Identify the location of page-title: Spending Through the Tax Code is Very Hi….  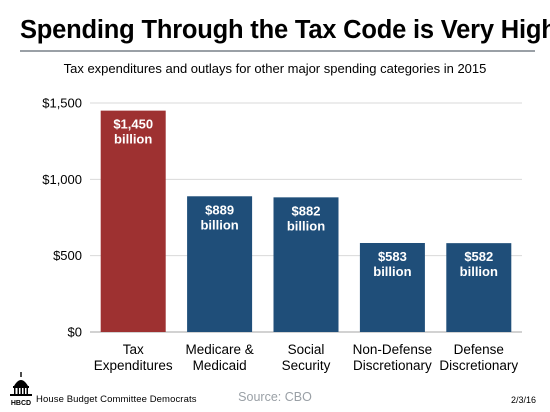
(285, 30).